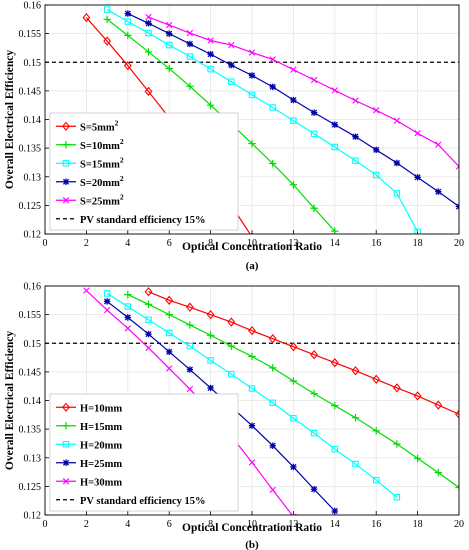 This screenshot has width=469, height=550. Describe the element at coordinates (101, 408) in the screenshot. I see `legend-label: H=10mm` at that location.